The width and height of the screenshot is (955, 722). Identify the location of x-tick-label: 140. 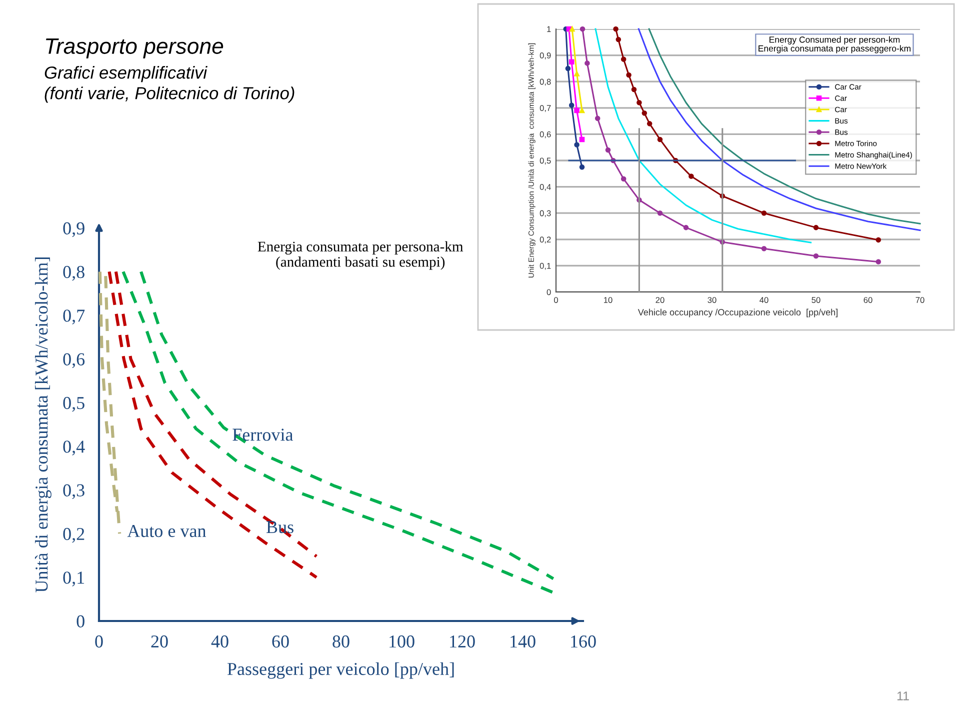
(523, 641).